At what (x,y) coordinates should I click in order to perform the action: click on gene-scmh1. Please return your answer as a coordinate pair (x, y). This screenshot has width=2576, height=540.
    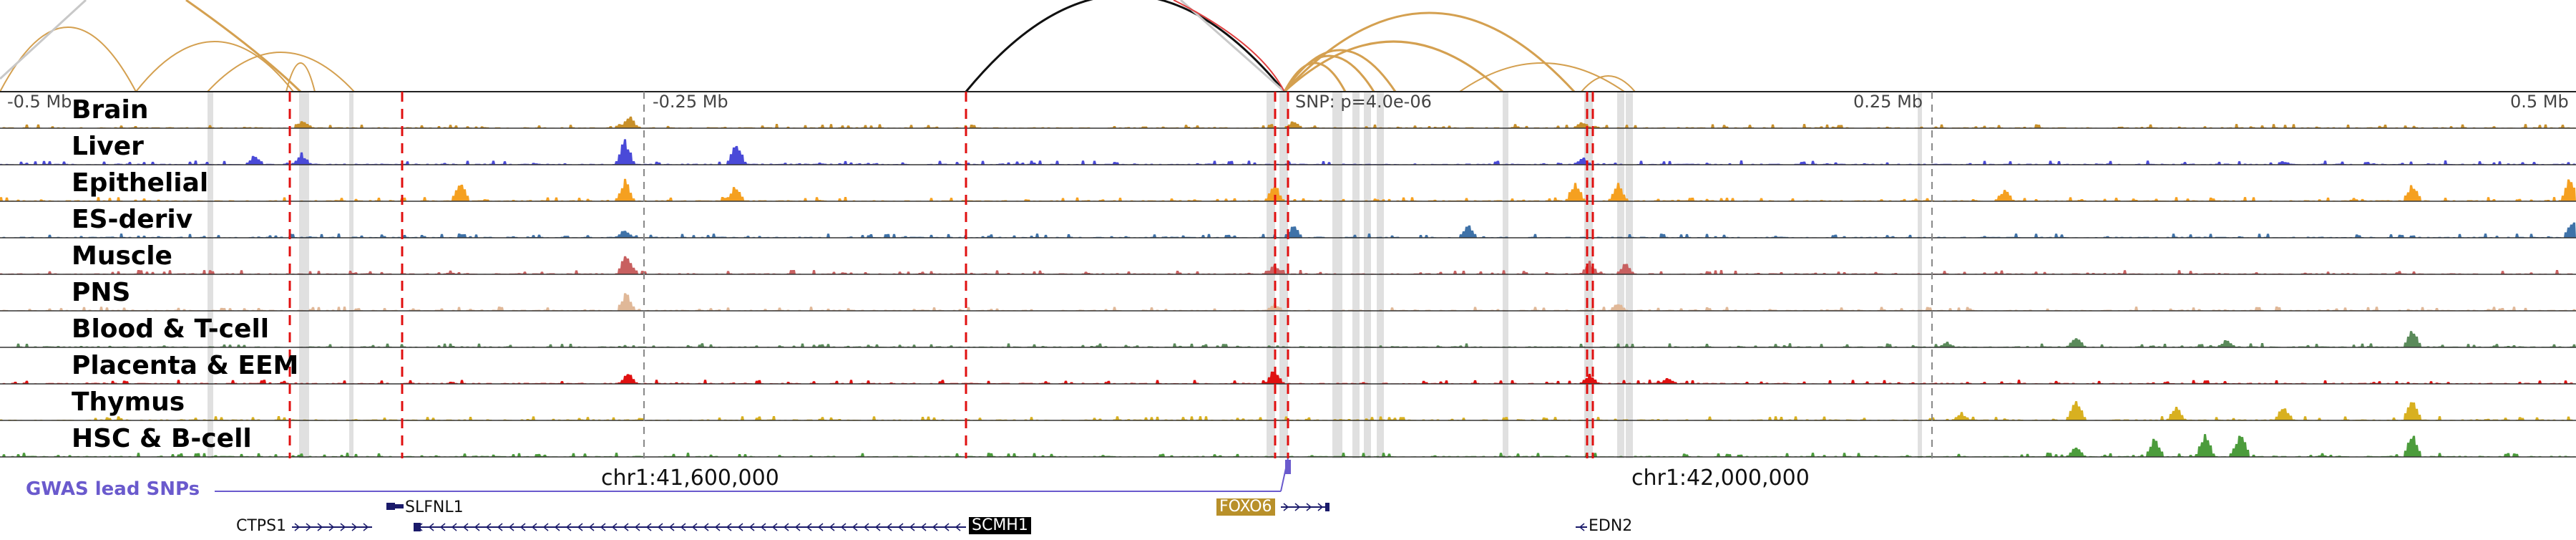
    Looking at the image, I should click on (690, 527).